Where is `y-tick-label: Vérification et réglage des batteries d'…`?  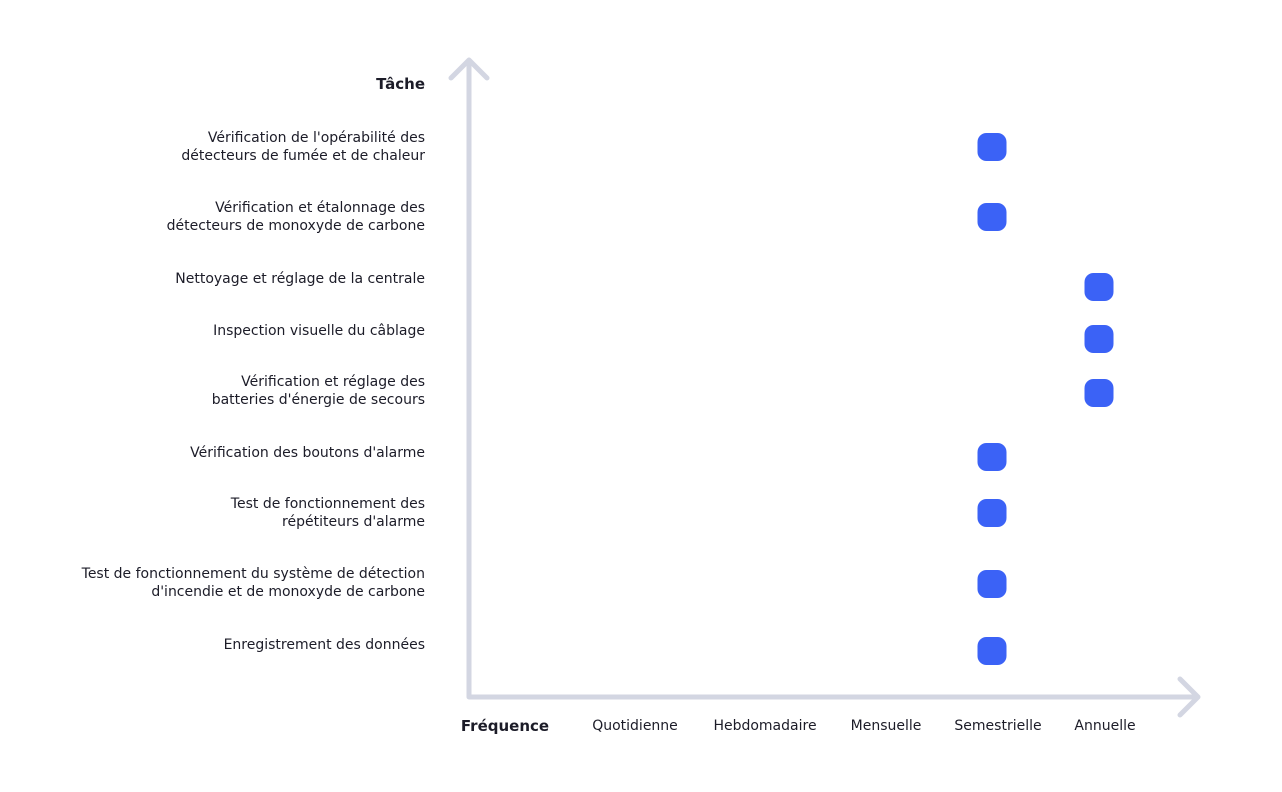
y-tick-label: Vérification et réglage des batteries d'… is located at coordinates (318, 391).